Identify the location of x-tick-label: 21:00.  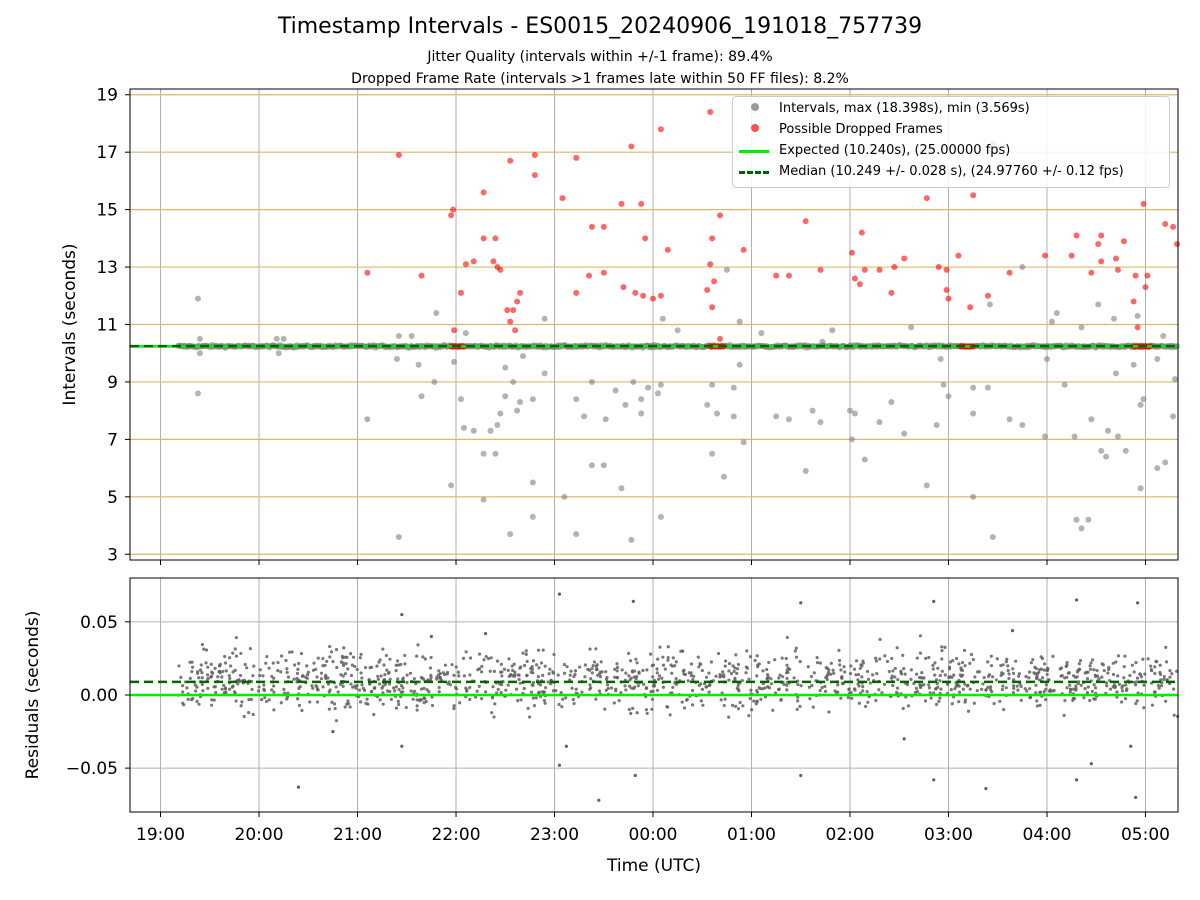
(357, 835).